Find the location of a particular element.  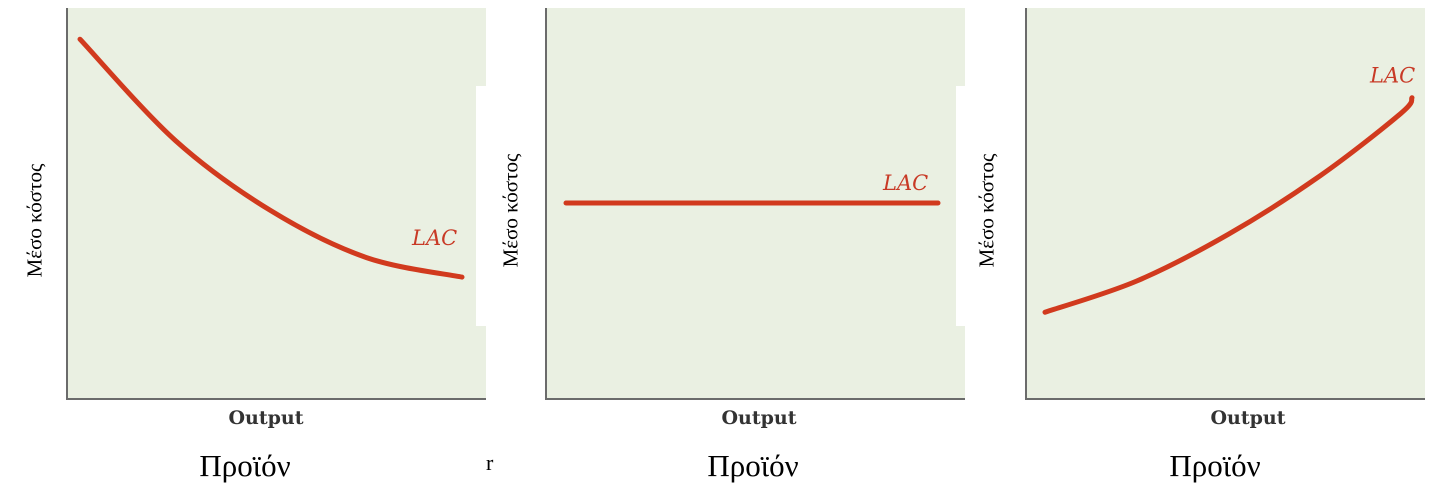

lac-label-increasing: LAC is located at coordinates (1392, 76).